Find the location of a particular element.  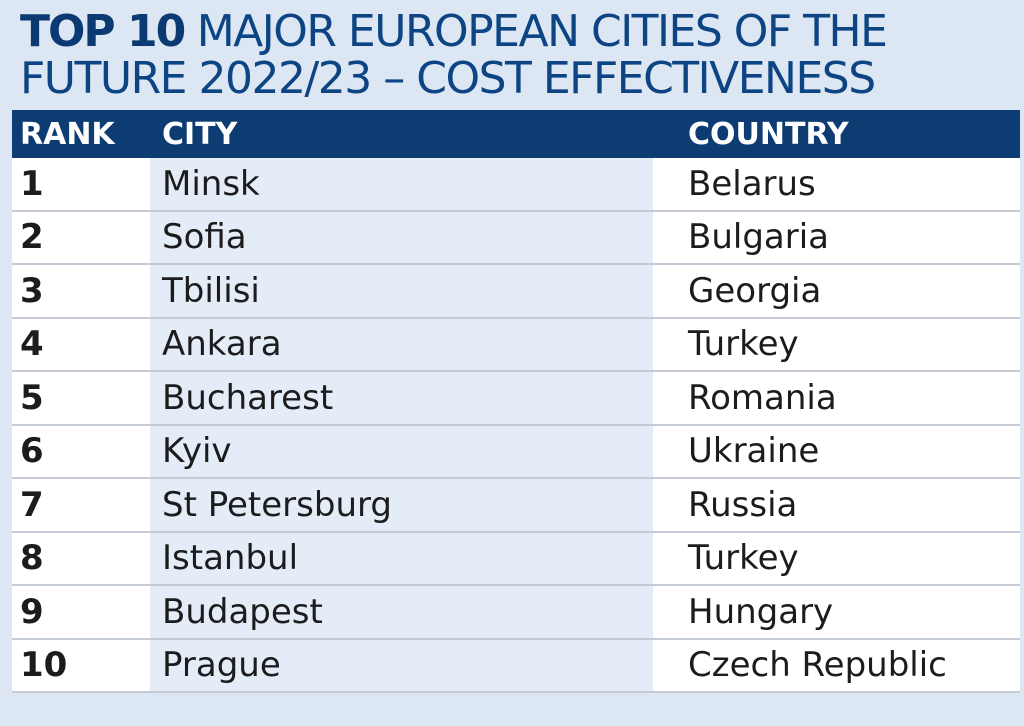

rank-cell: 3 is located at coordinates (81, 291).